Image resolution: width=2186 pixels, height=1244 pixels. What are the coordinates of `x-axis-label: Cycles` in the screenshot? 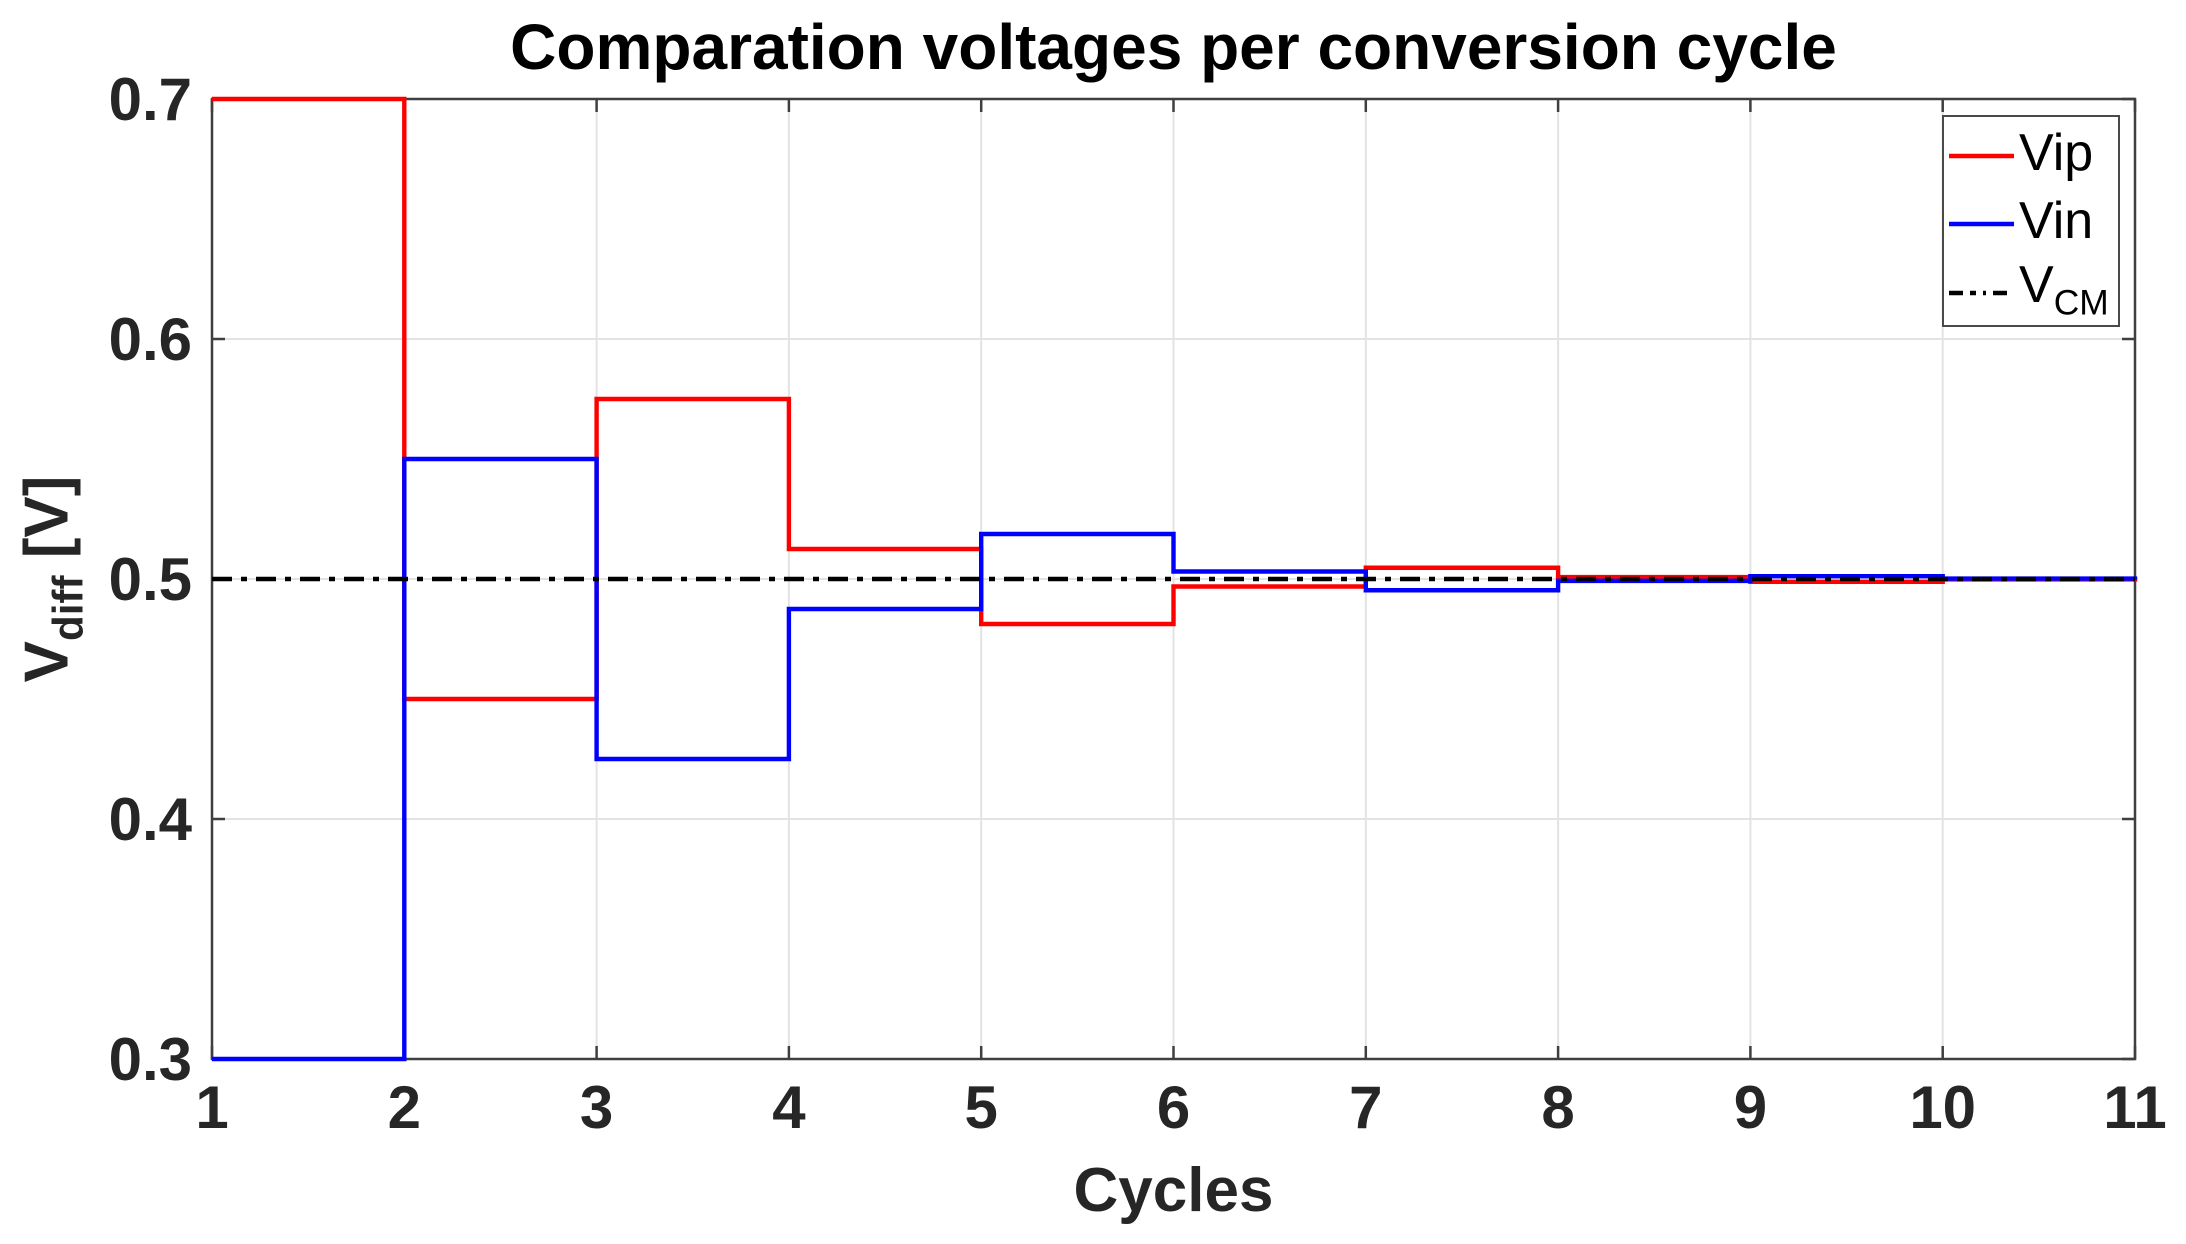 It's located at (1173, 1190).